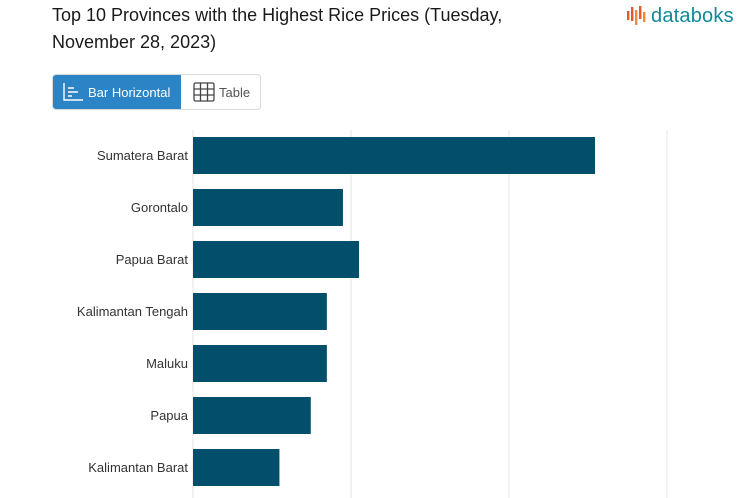  I want to click on tab-bar-horizontal-label: Bar Horizontal, so click(129, 92).